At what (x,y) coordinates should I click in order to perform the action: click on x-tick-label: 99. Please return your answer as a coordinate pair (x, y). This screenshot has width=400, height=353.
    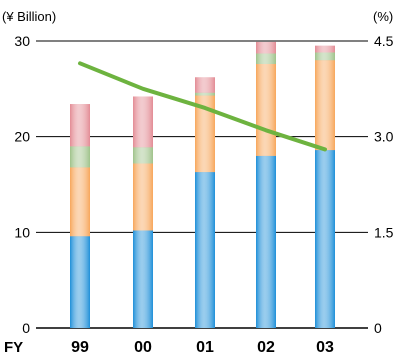
    Looking at the image, I should click on (80, 346).